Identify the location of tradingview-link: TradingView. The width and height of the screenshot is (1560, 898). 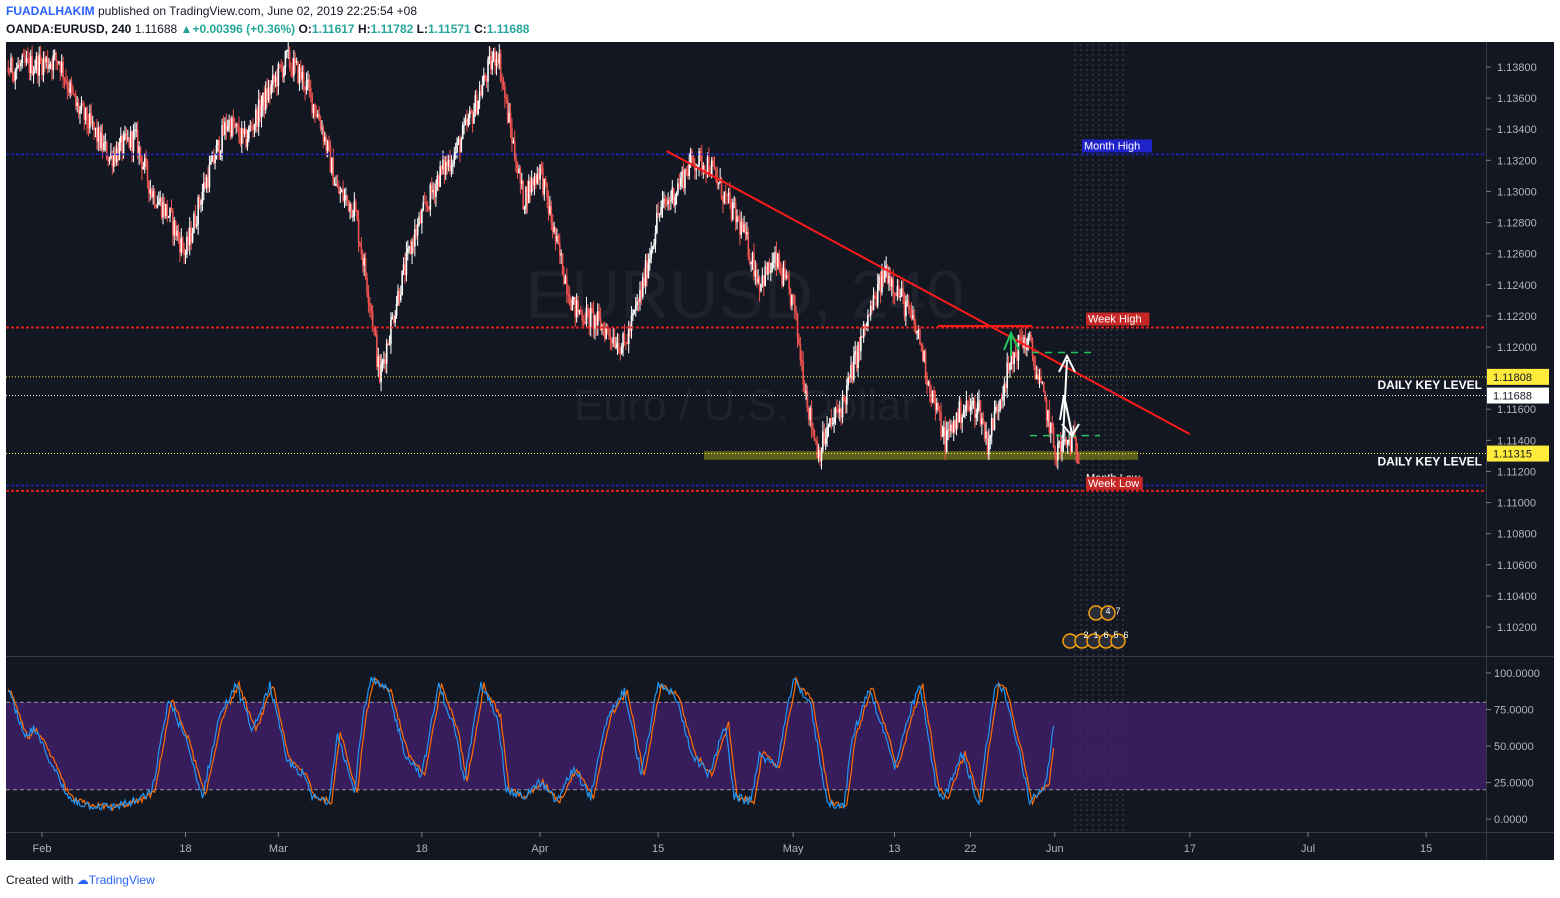
(121, 880).